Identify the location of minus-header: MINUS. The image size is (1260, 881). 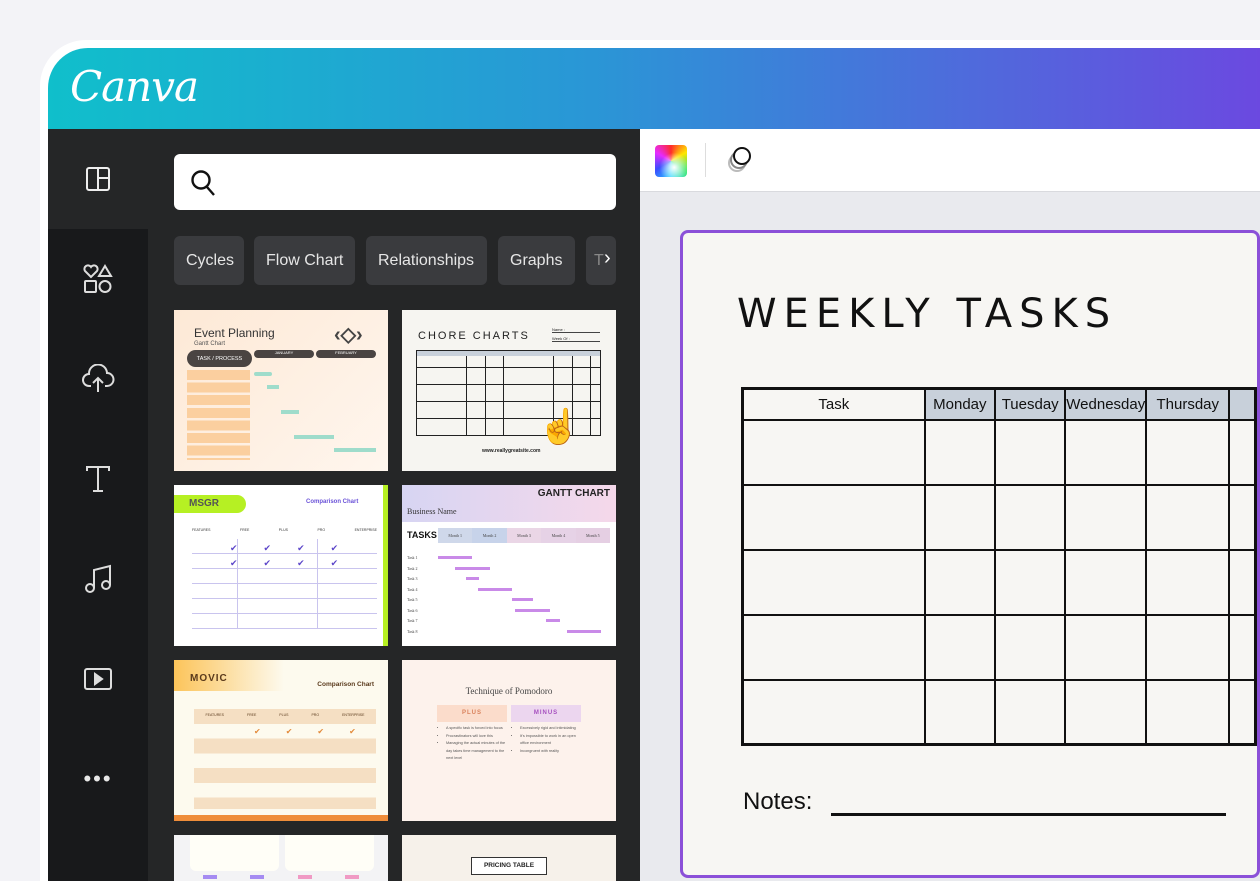
(546, 713).